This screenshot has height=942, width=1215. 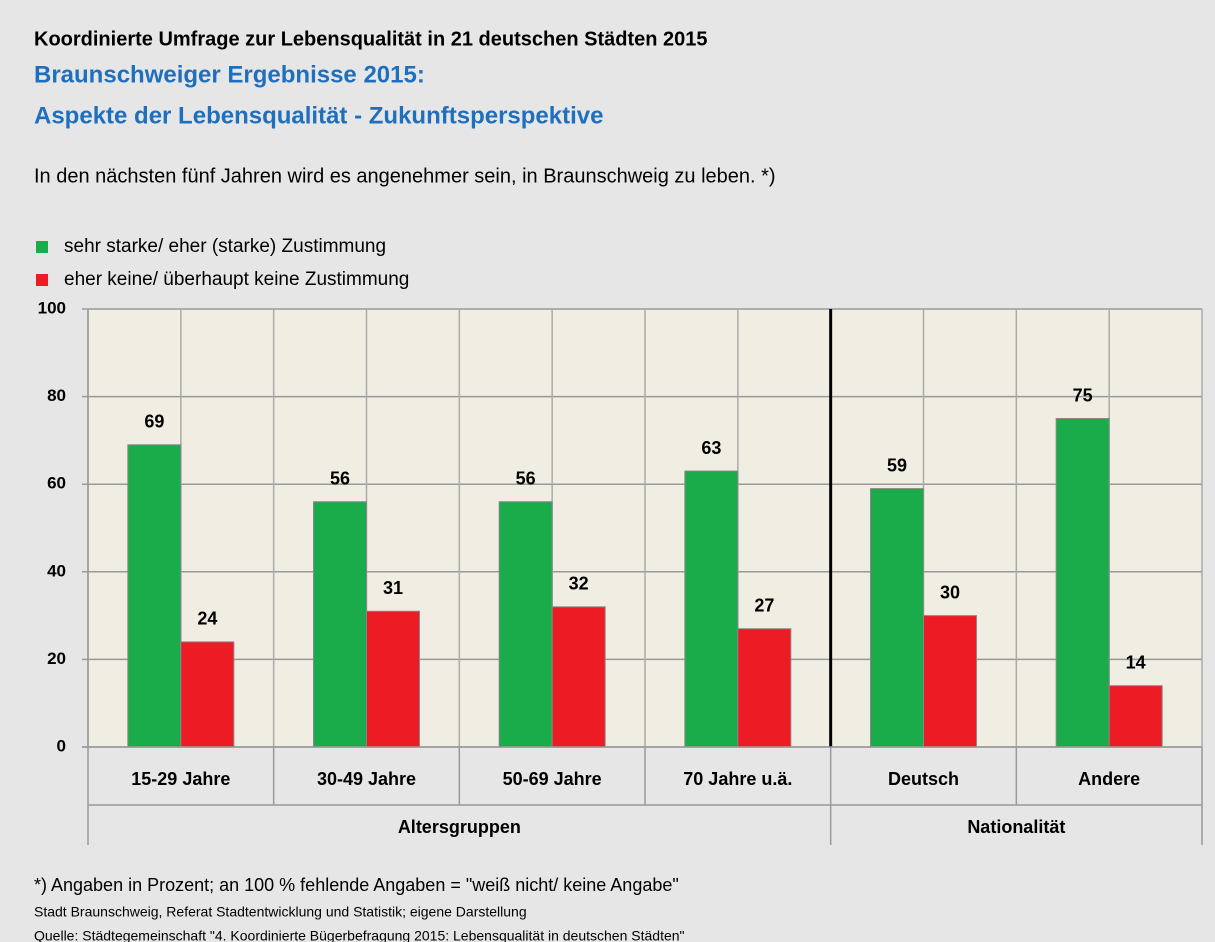 What do you see at coordinates (764, 605) in the screenshot?
I see `value-label: 27` at bounding box center [764, 605].